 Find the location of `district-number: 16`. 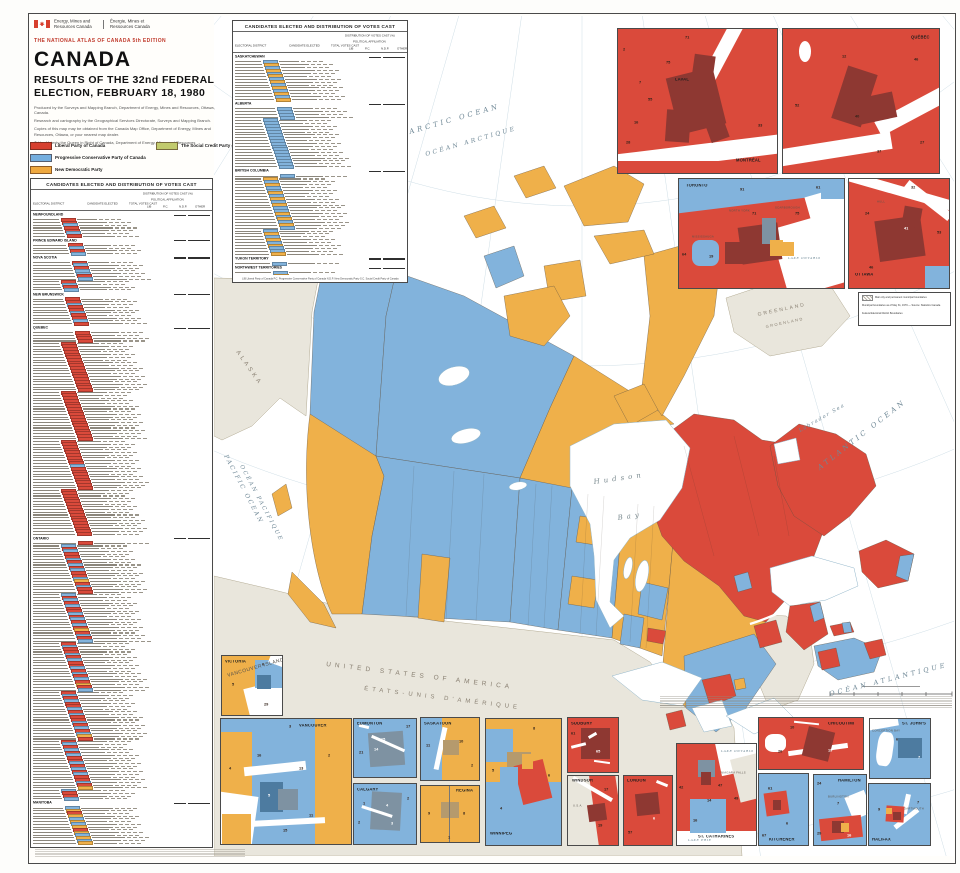

district-number: 16 is located at coordinates (849, 835).